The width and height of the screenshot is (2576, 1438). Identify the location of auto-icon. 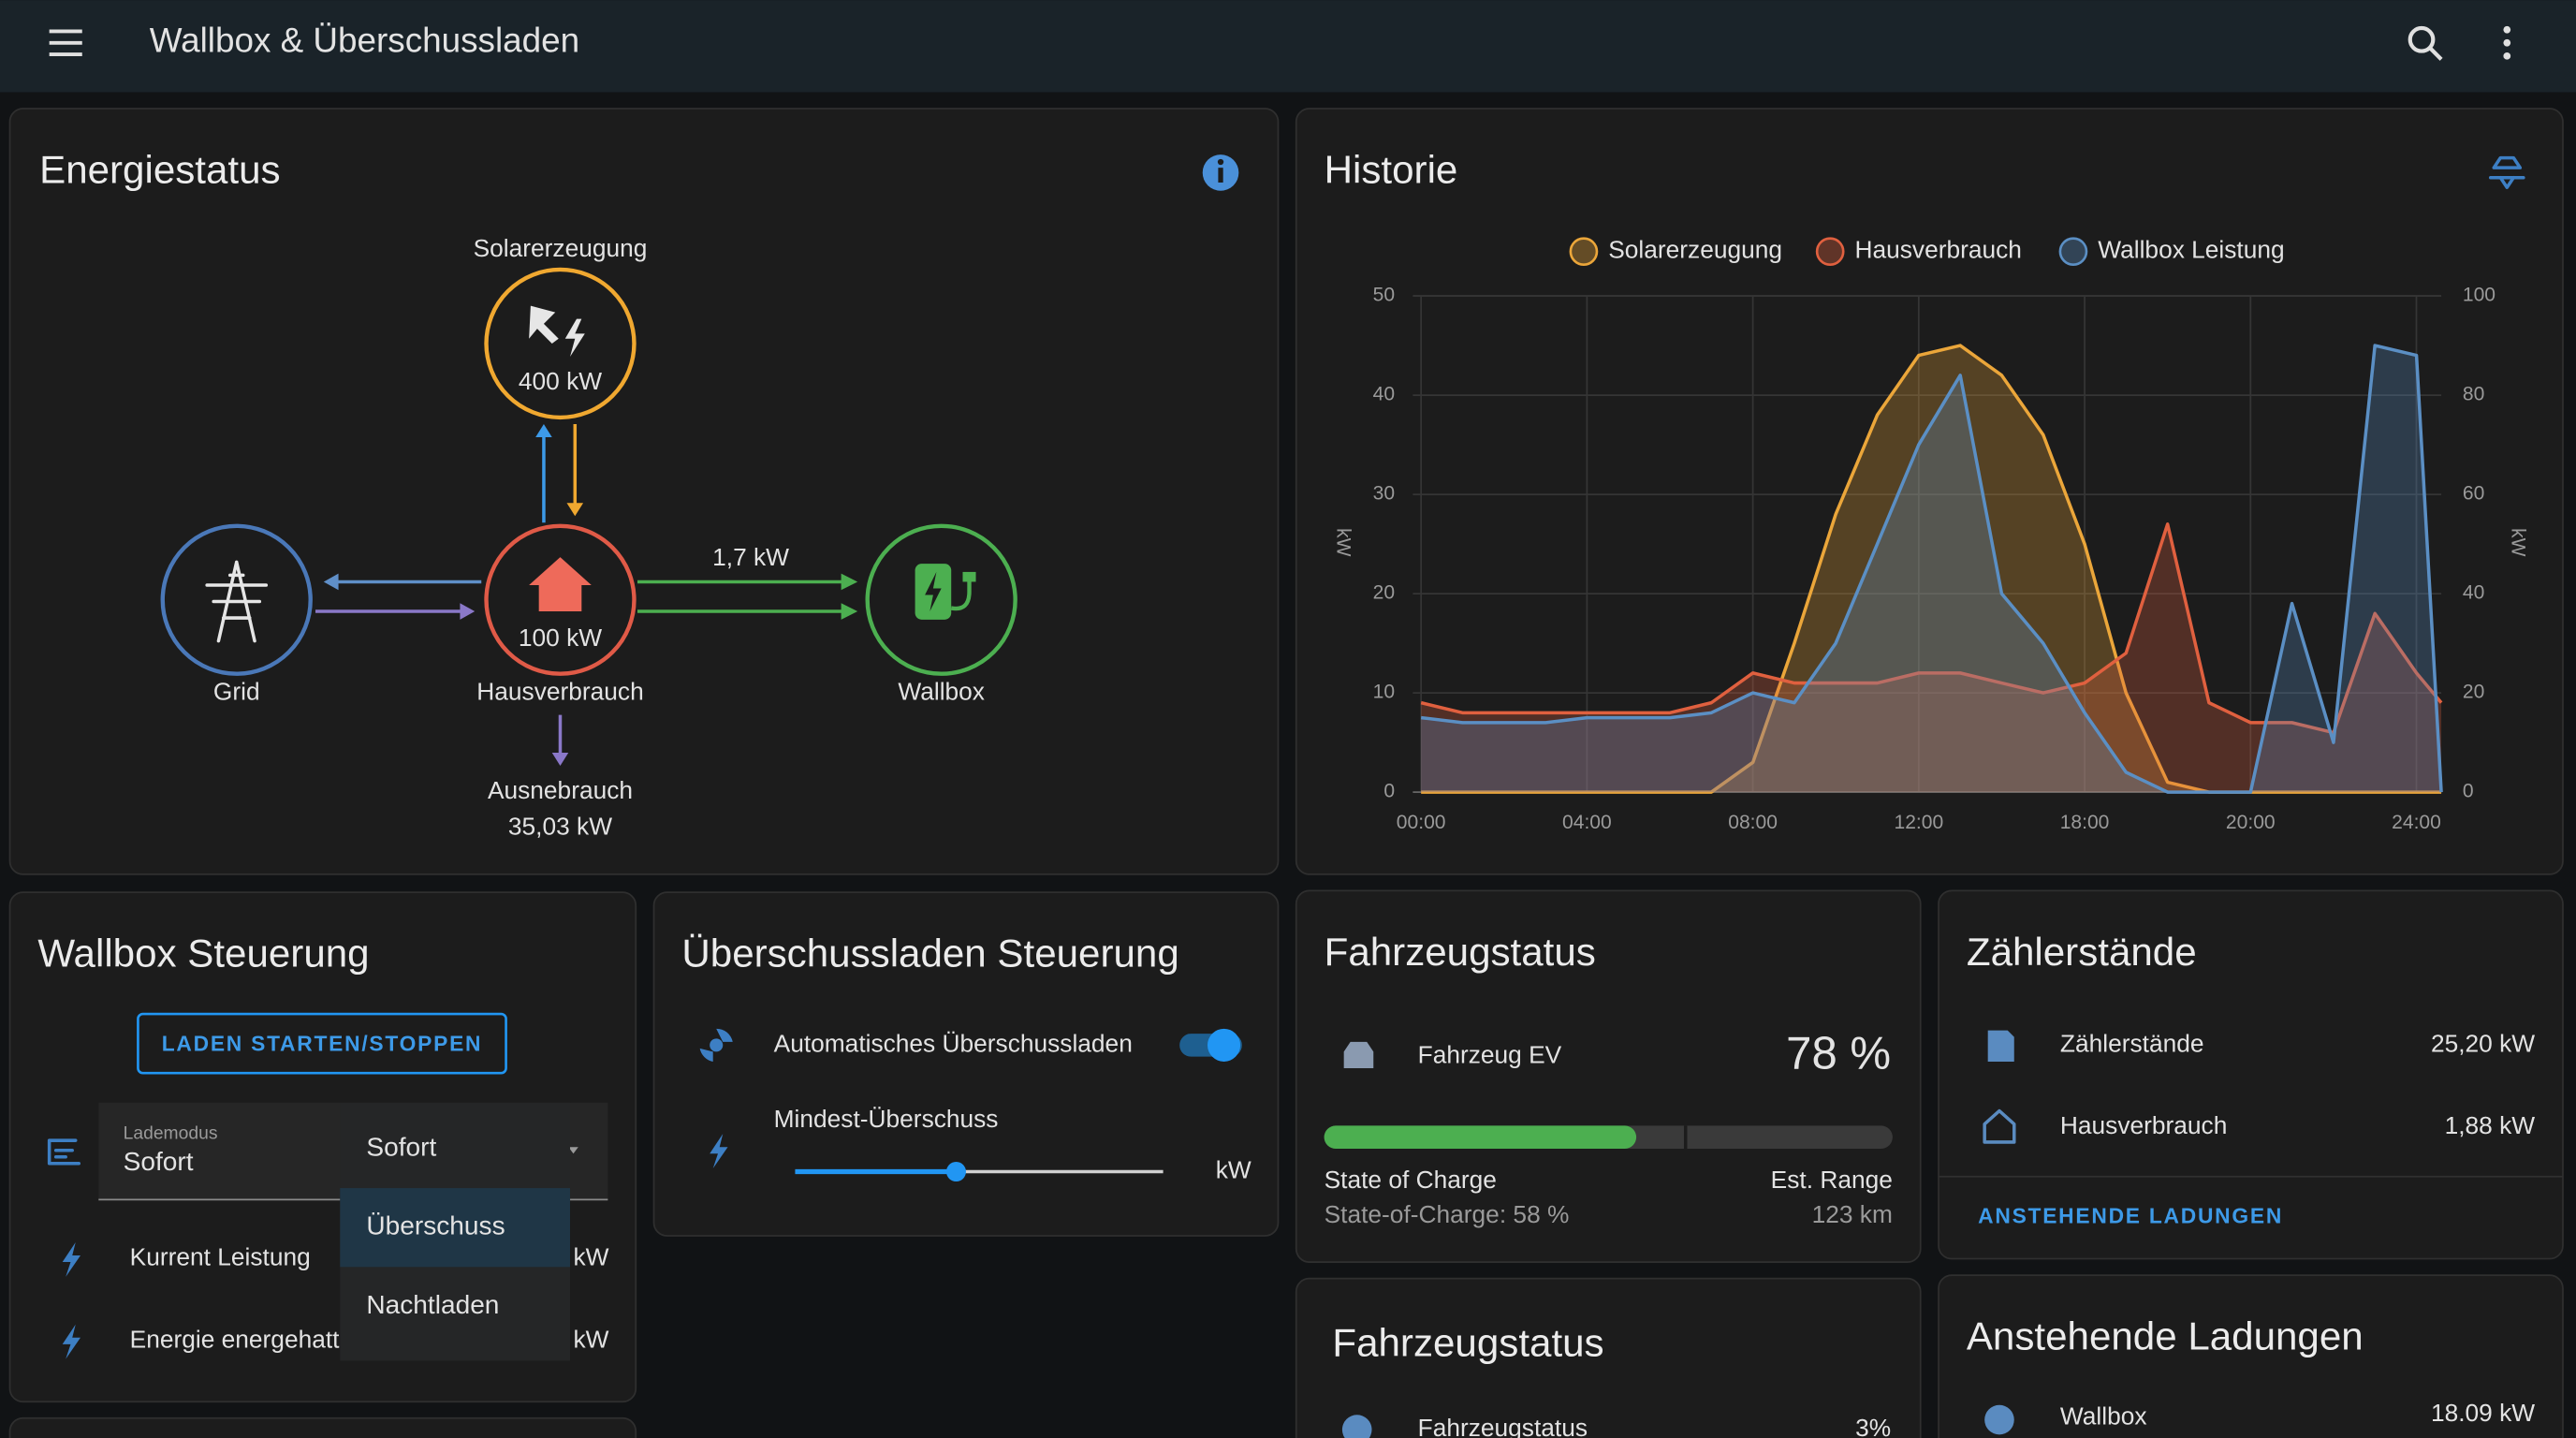
(716, 1045).